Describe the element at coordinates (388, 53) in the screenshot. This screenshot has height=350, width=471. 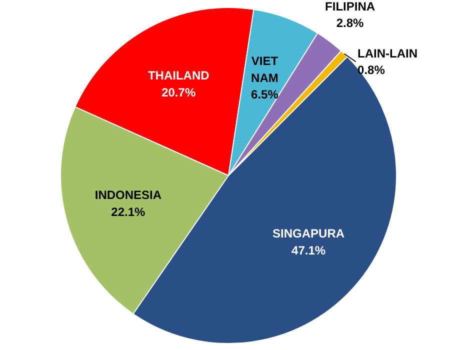
I see `slice-label: LAIN-LAIN` at that location.